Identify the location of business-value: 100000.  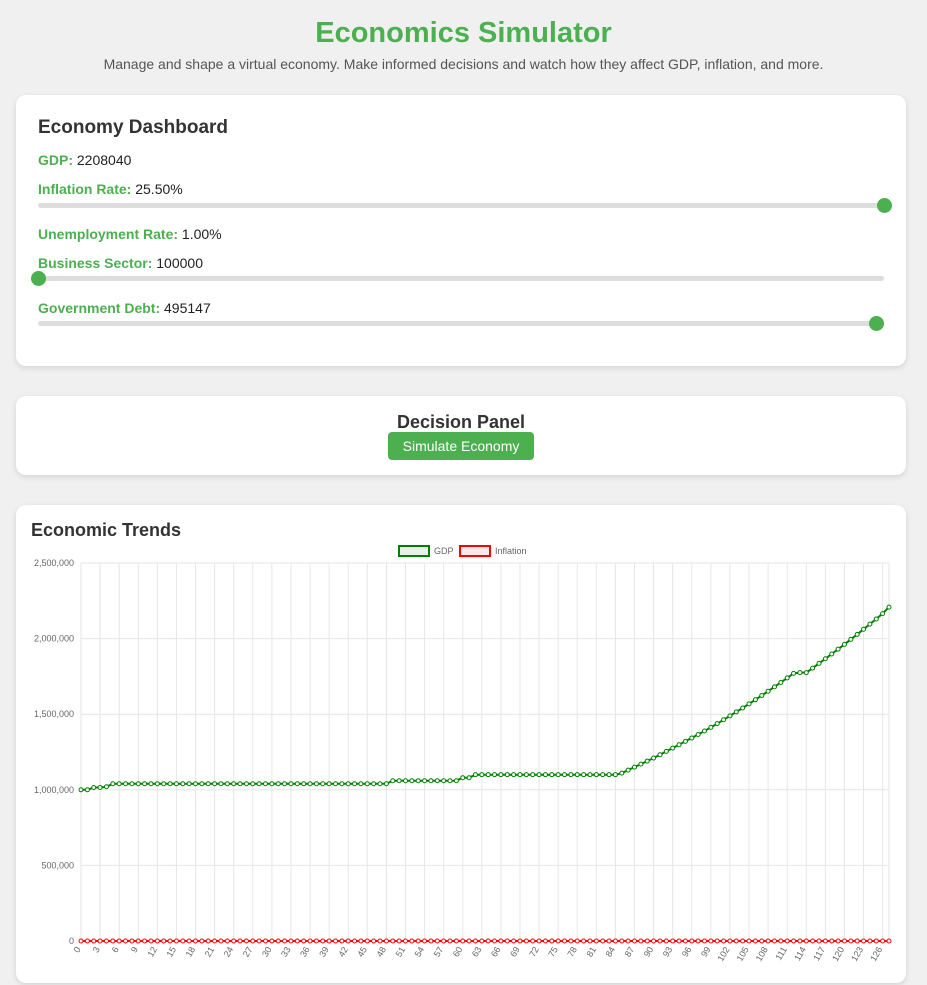
(179, 263).